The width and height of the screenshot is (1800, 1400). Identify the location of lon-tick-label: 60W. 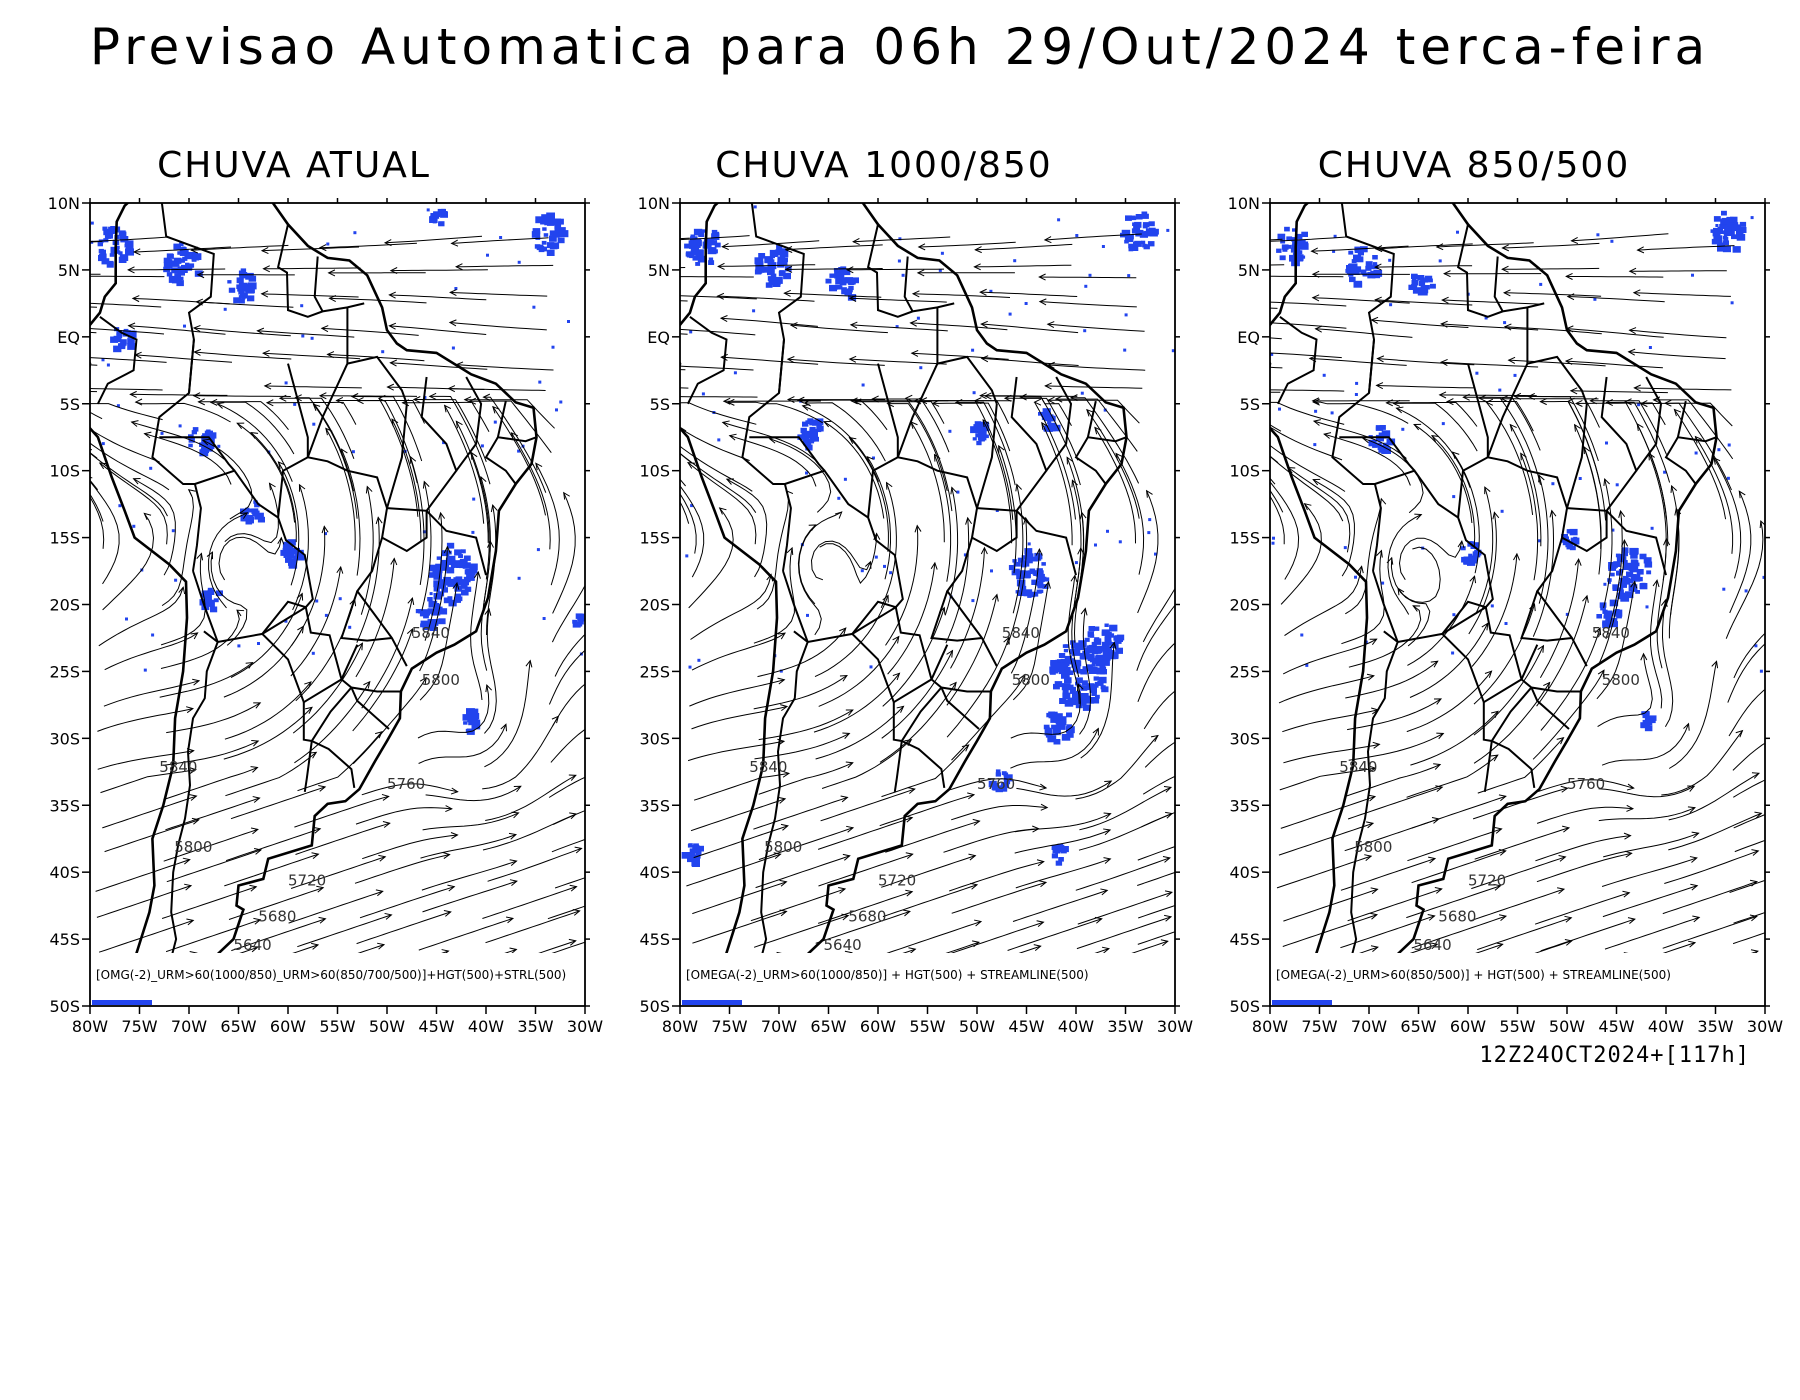
(1468, 1026).